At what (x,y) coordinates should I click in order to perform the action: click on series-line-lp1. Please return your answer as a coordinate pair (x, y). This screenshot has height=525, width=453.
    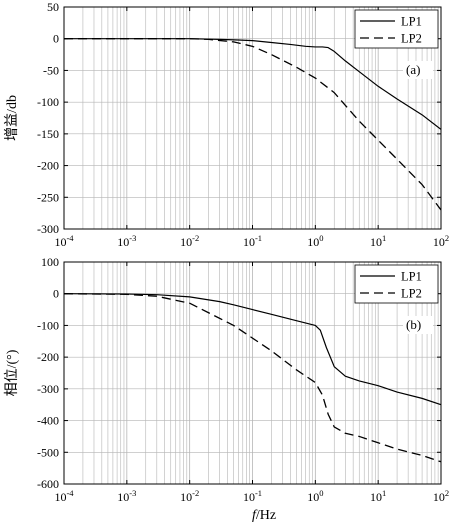
    Looking at the image, I should click on (253, 84).